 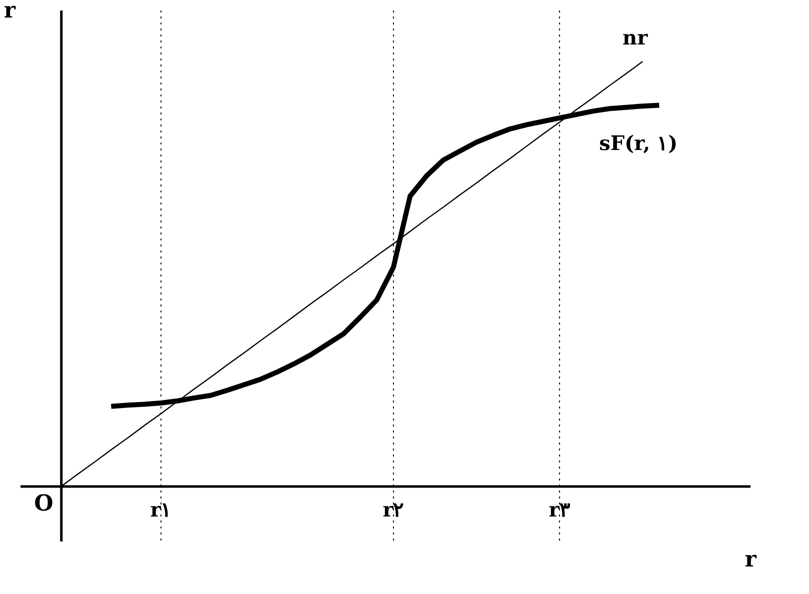 I want to click on text: O, so click(x=44, y=503).